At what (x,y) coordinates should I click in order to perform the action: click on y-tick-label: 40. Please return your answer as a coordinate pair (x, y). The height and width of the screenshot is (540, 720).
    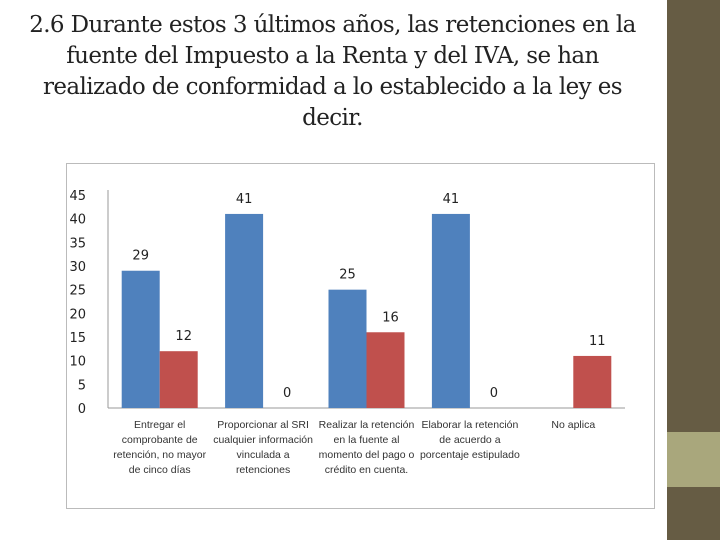
    Looking at the image, I should click on (77, 220).